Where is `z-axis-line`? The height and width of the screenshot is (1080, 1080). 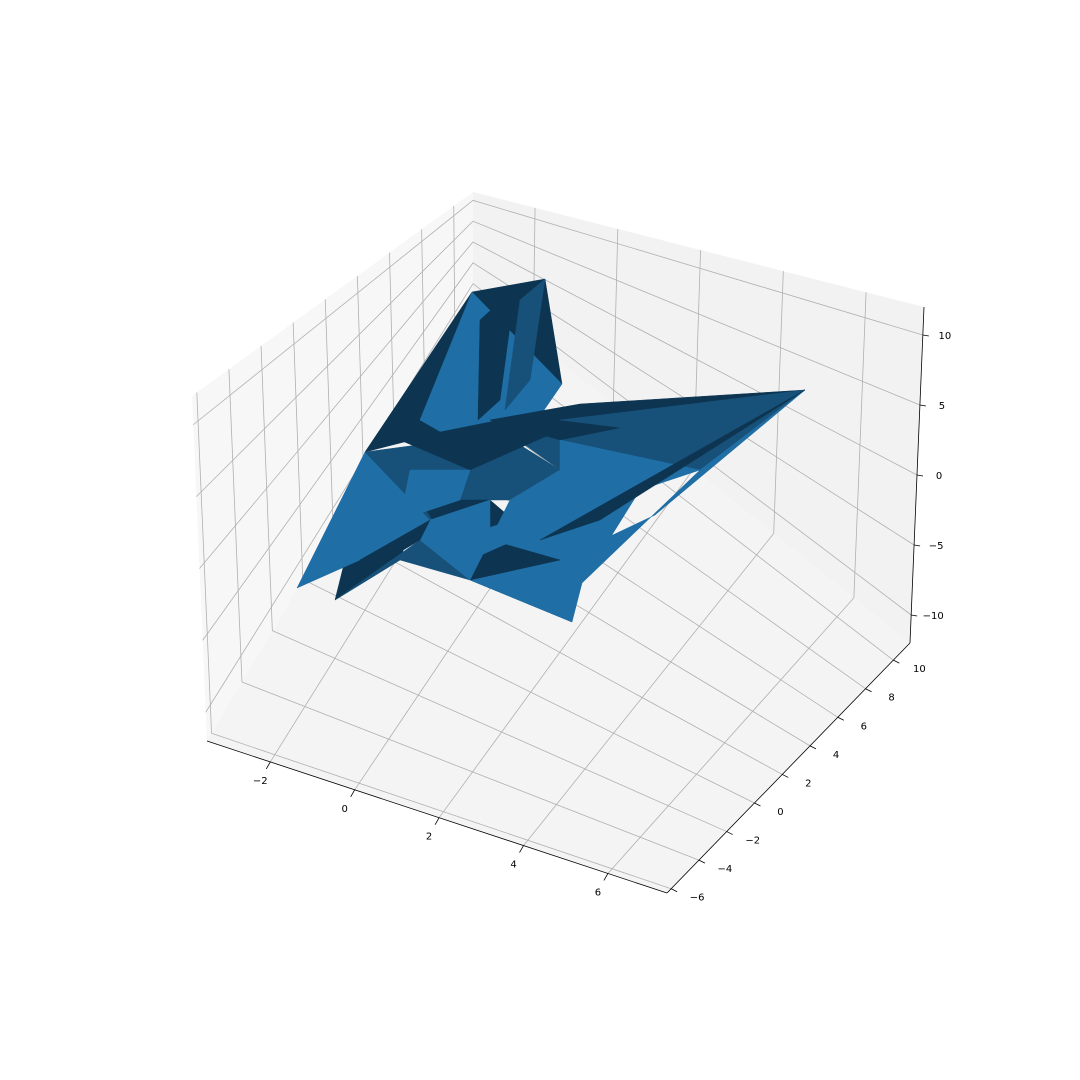 z-axis-line is located at coordinates (917, 475).